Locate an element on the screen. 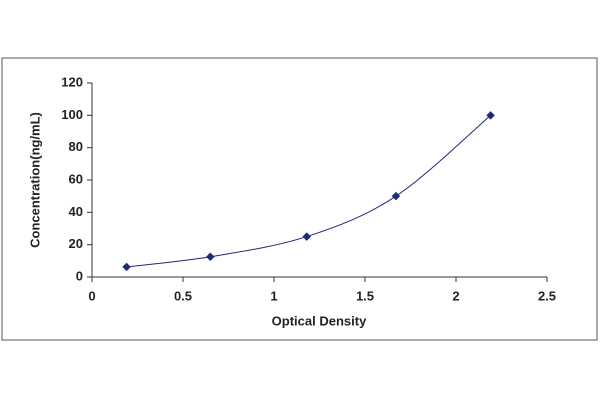 Image resolution: width=600 pixels, height=400 pixels. y-tick-label: 120 is located at coordinates (72, 81).